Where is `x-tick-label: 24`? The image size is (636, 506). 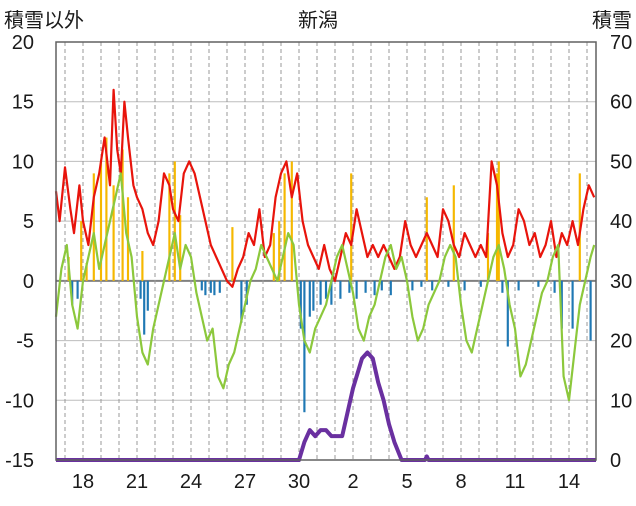 x-tick-label: 24 is located at coordinates (191, 482).